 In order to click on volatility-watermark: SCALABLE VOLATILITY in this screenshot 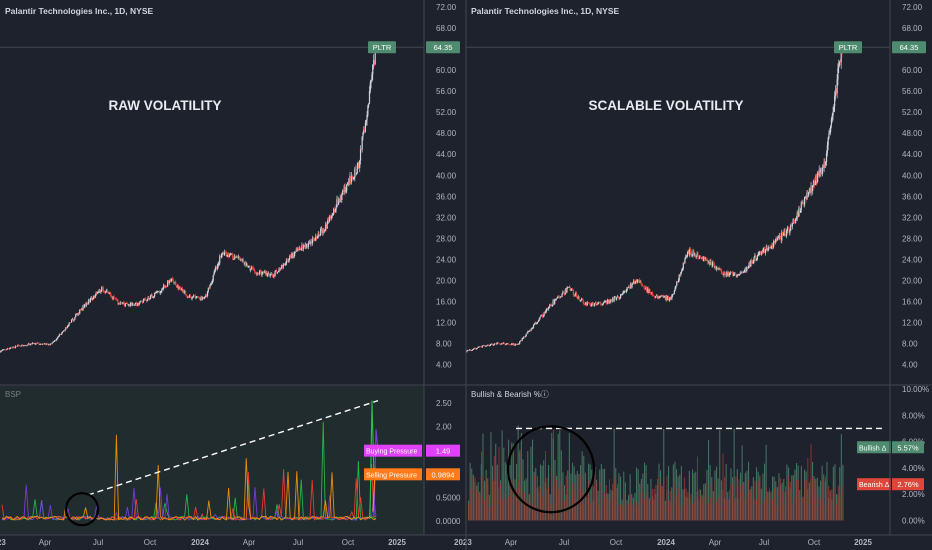, I will do `click(666, 105)`.